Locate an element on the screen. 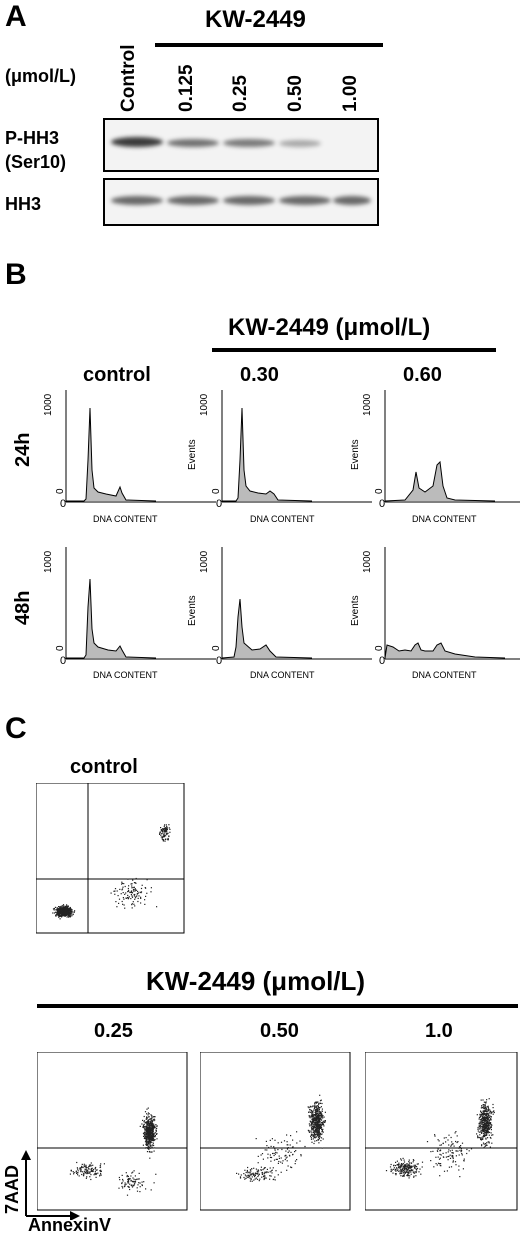  hist-48h-control is located at coordinates (141, 603).